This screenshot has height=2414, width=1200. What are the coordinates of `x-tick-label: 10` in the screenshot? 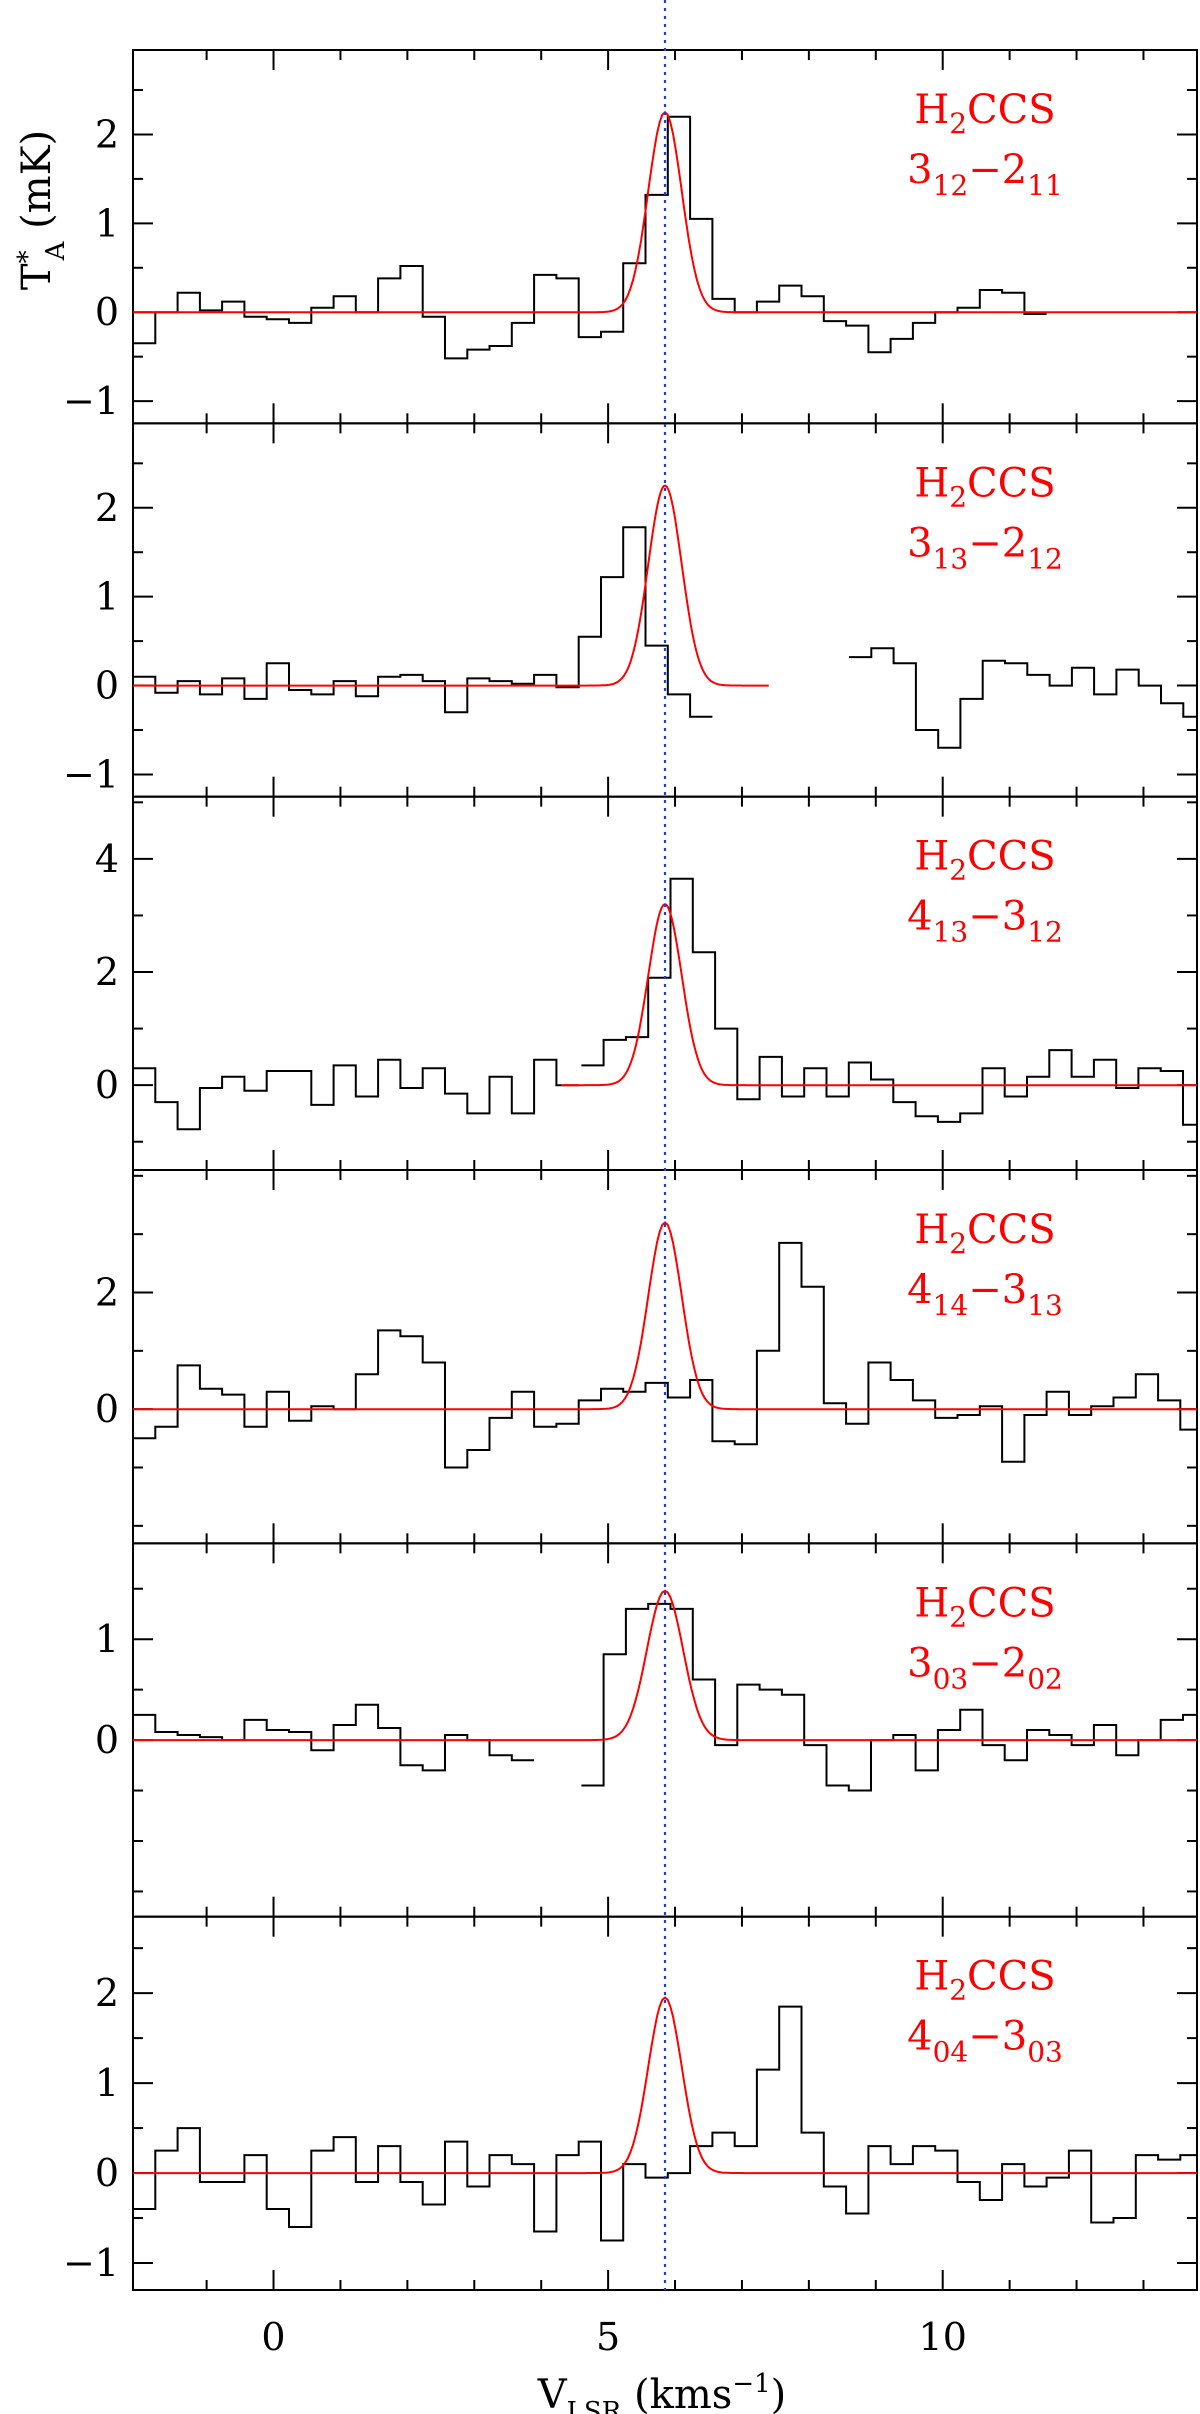 It's located at (943, 2337).